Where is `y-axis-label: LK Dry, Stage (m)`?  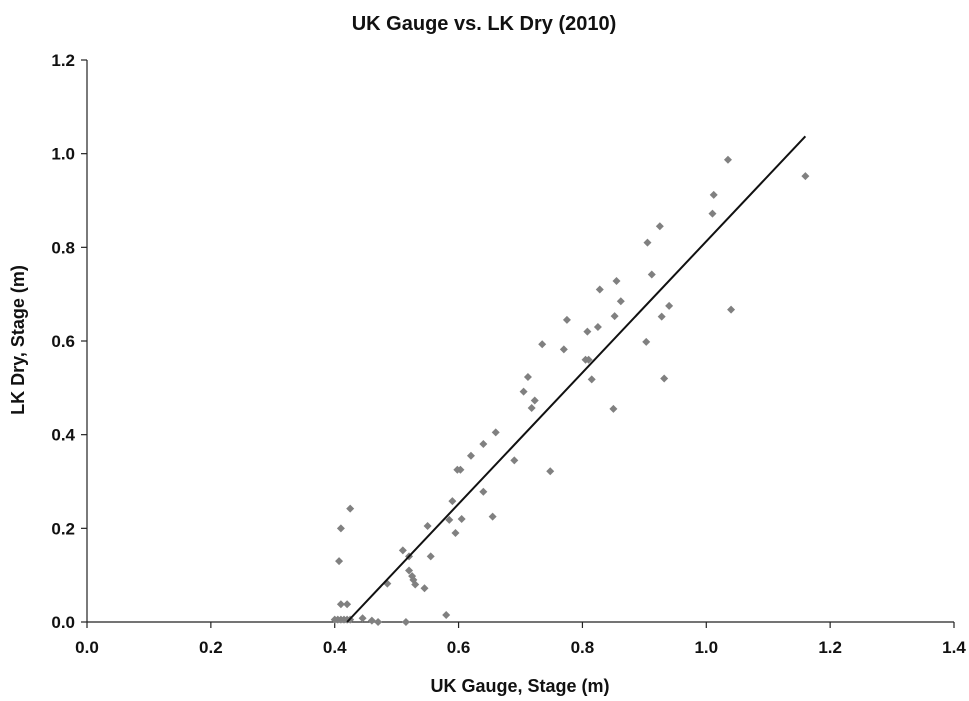
y-axis-label: LK Dry, Stage (m) is located at coordinates (18, 340).